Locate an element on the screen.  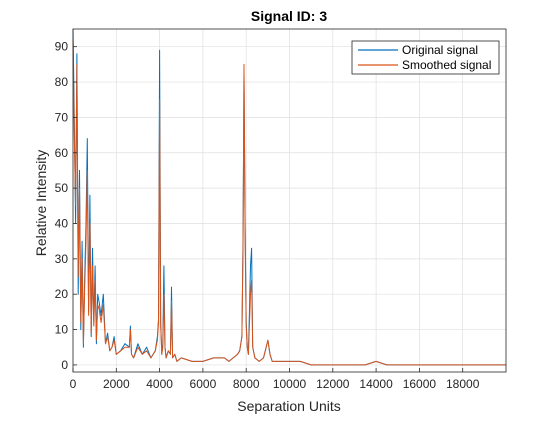
chart-title: Signal ID: 3 is located at coordinates (289, 16).